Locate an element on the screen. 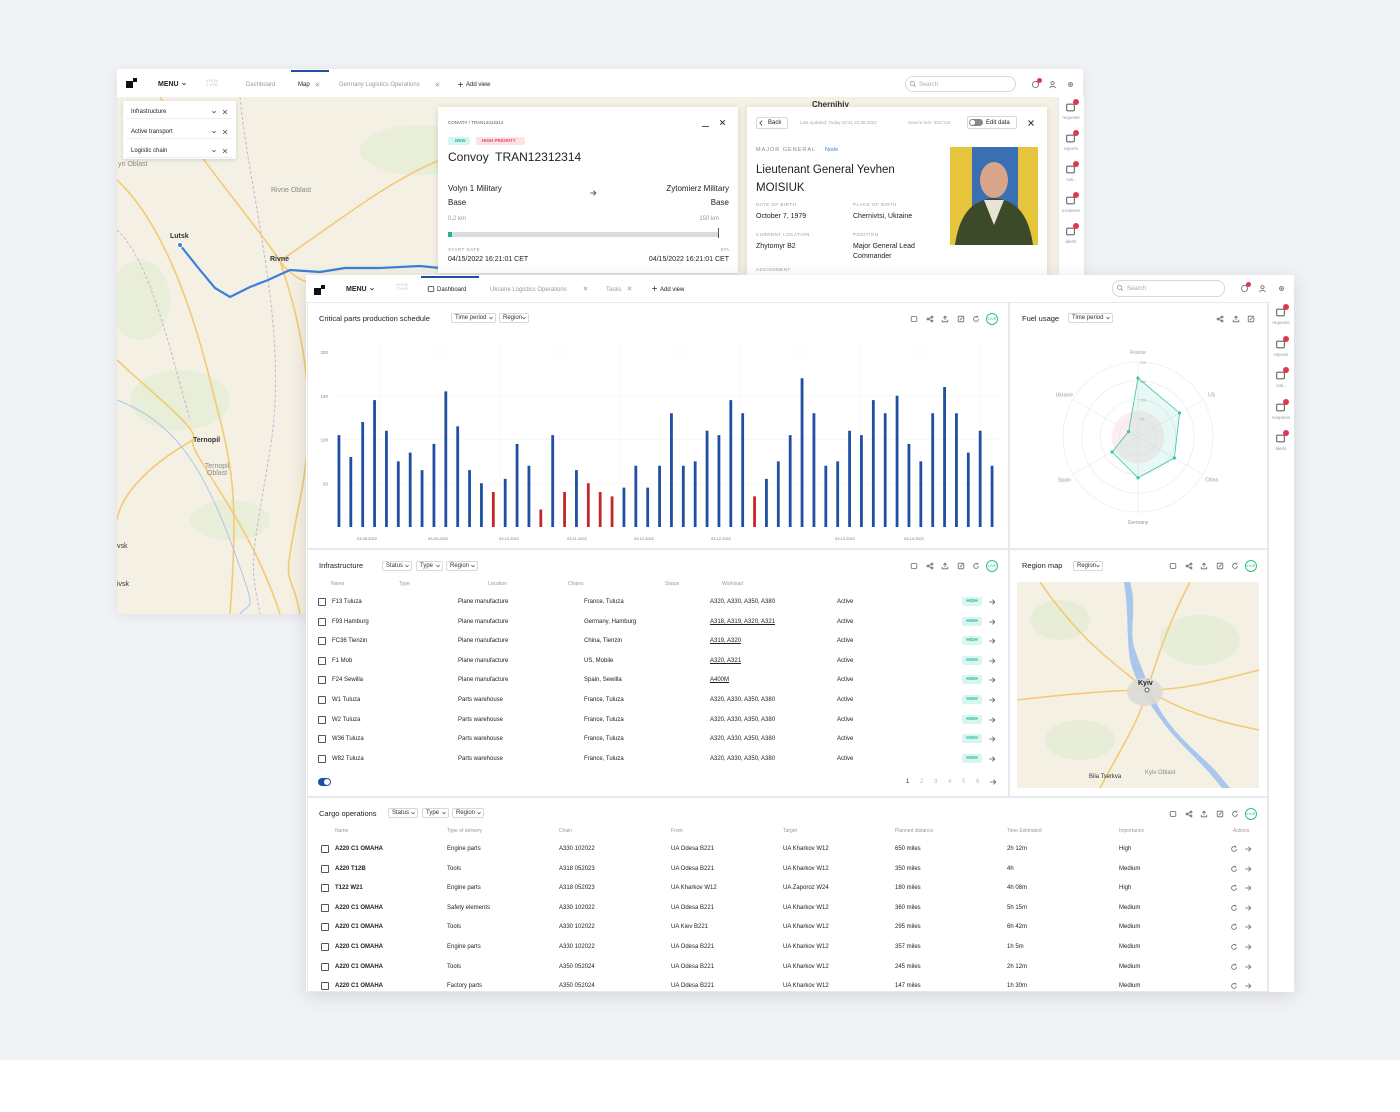 The width and height of the screenshot is (1400, 1112). add-view: Add view is located at coordinates (478, 85).